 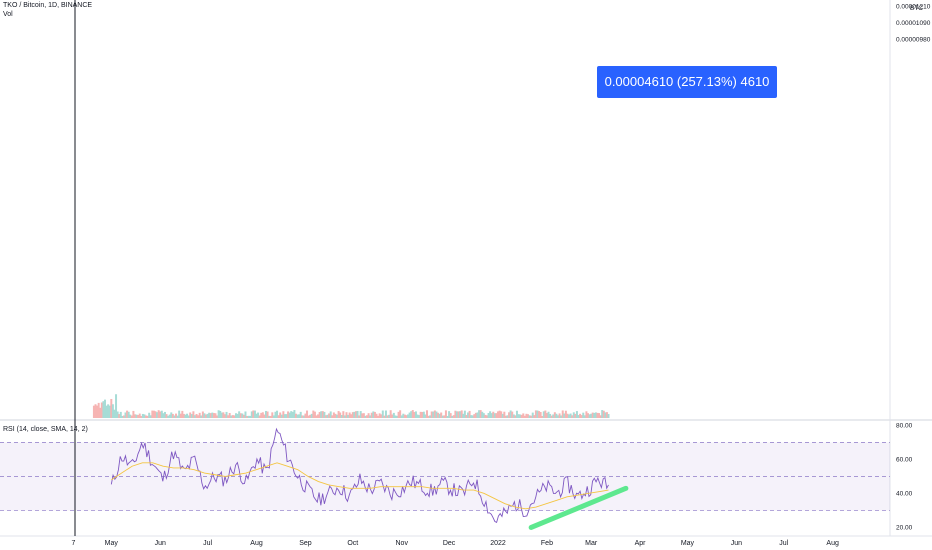 What do you see at coordinates (45, 429) in the screenshot?
I see `rsi-title: RSI (14, close, SMA, 14, 2)` at bounding box center [45, 429].